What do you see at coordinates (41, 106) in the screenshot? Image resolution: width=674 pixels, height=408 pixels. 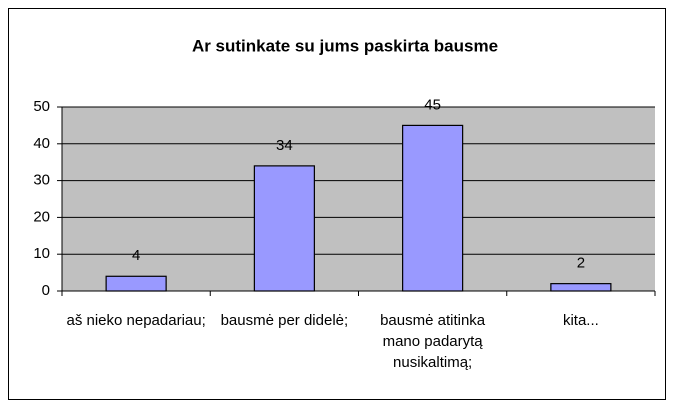 I see `y-tick-label: 50` at bounding box center [41, 106].